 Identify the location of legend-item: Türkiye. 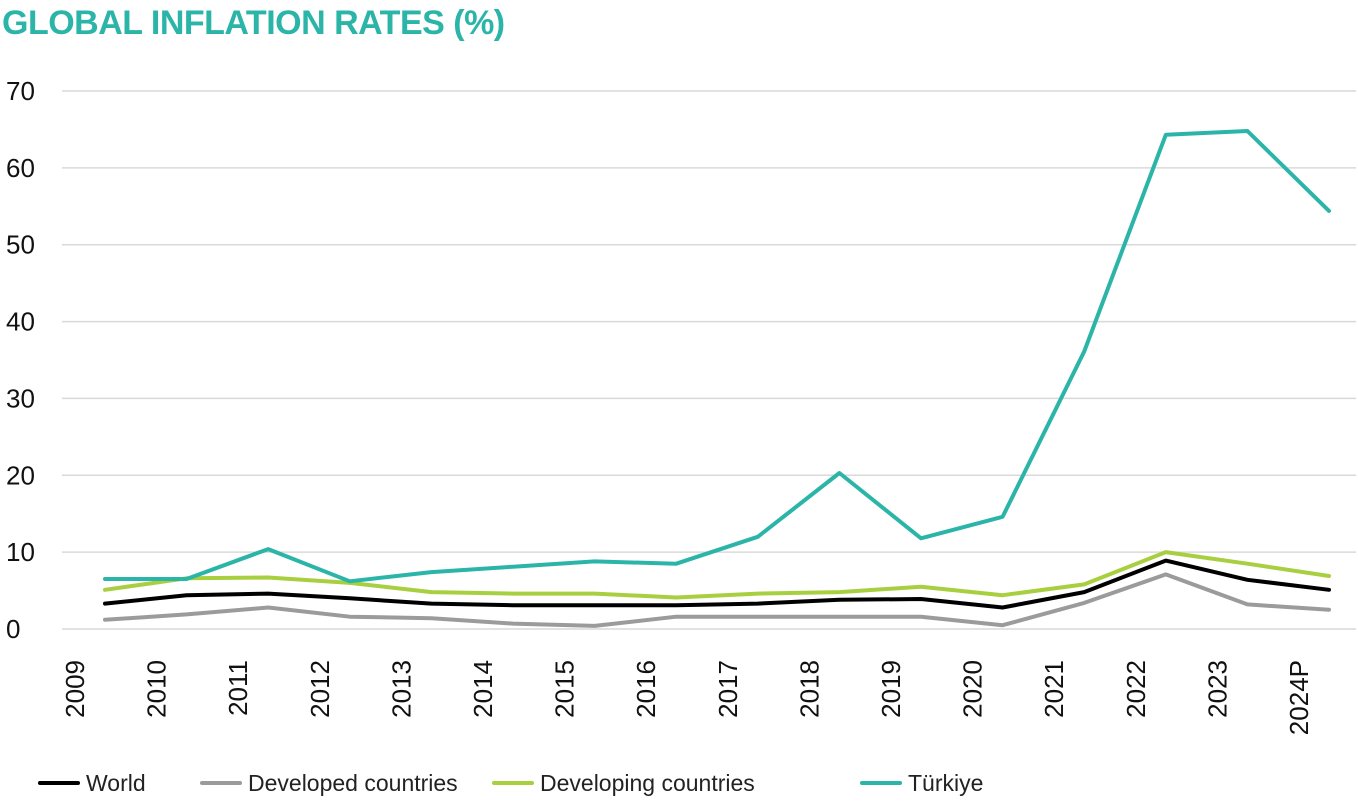
(921, 783).